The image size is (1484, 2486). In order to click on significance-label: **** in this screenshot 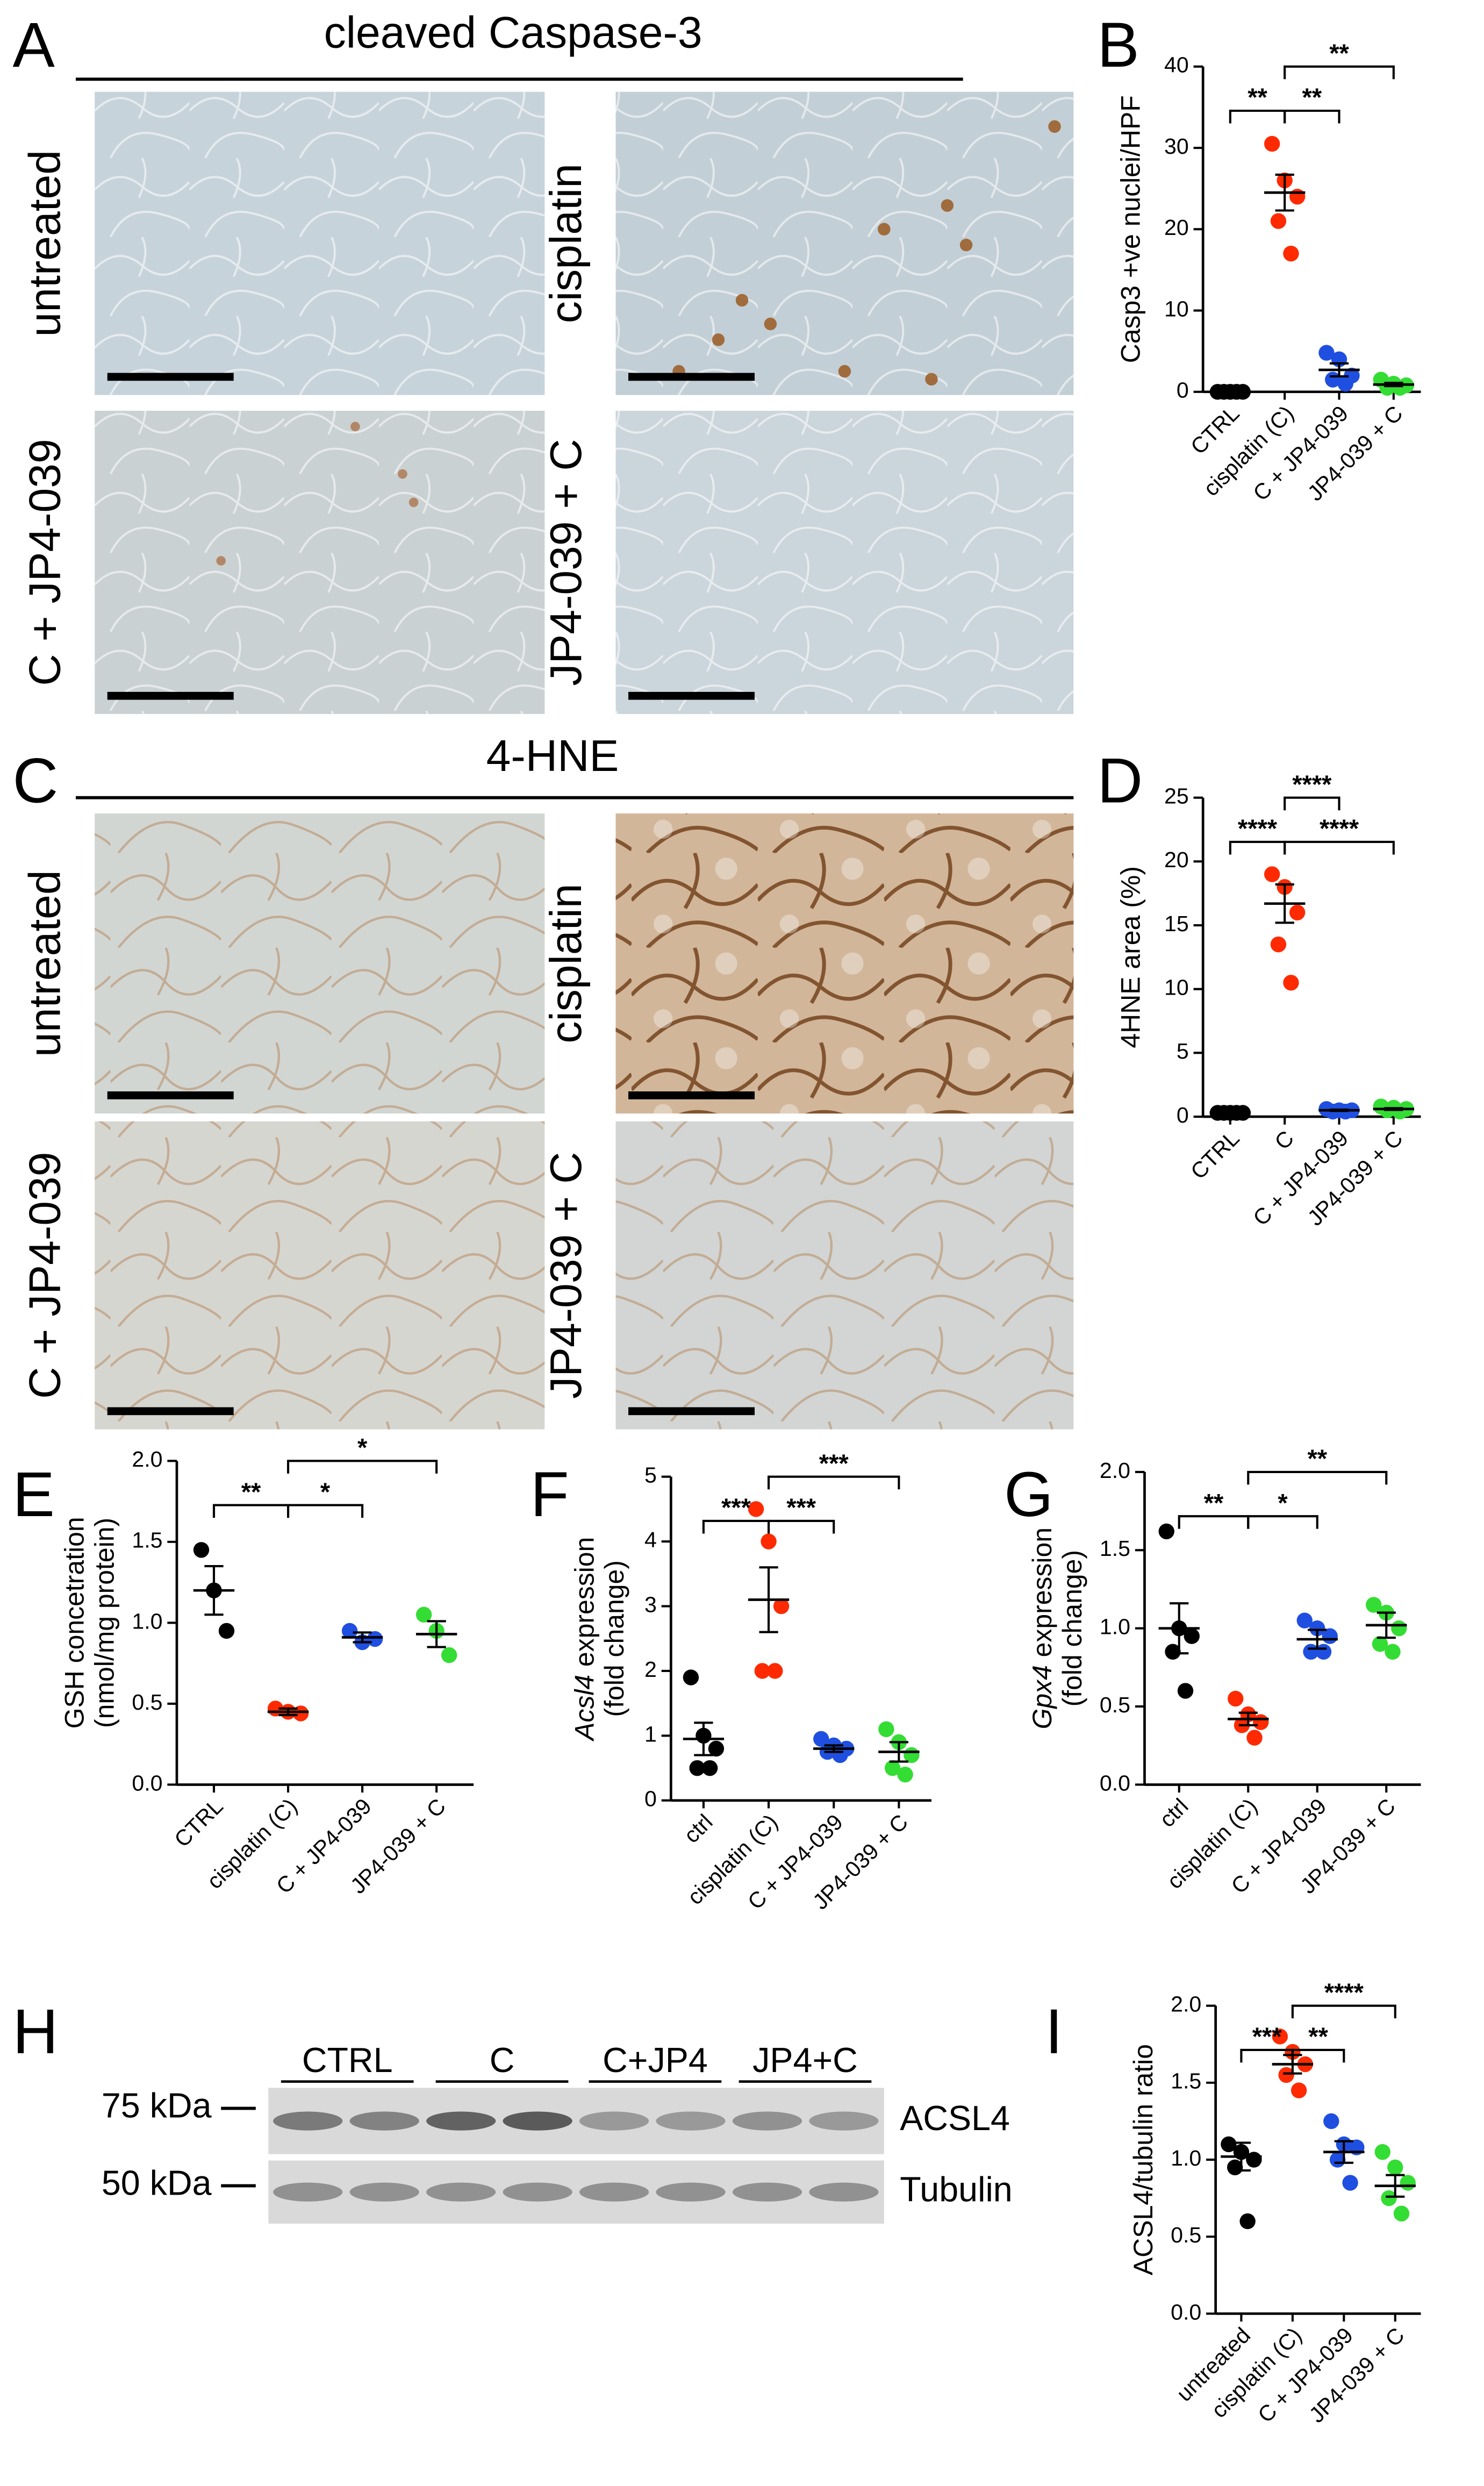, I will do `click(1258, 828)`.